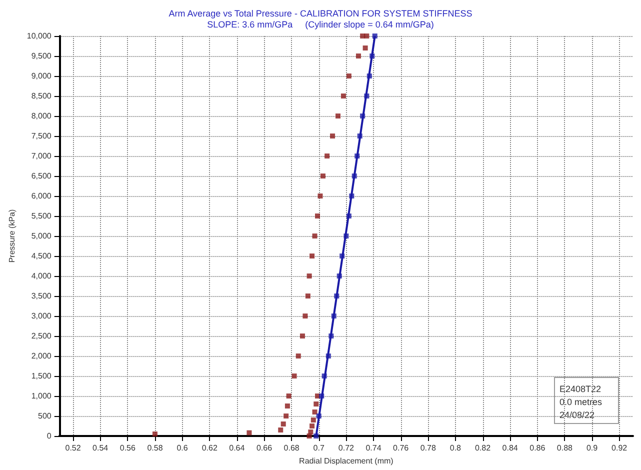 The width and height of the screenshot is (641, 470). What do you see at coordinates (401, 448) in the screenshot?
I see `x-tick-label: 0.76` at bounding box center [401, 448].